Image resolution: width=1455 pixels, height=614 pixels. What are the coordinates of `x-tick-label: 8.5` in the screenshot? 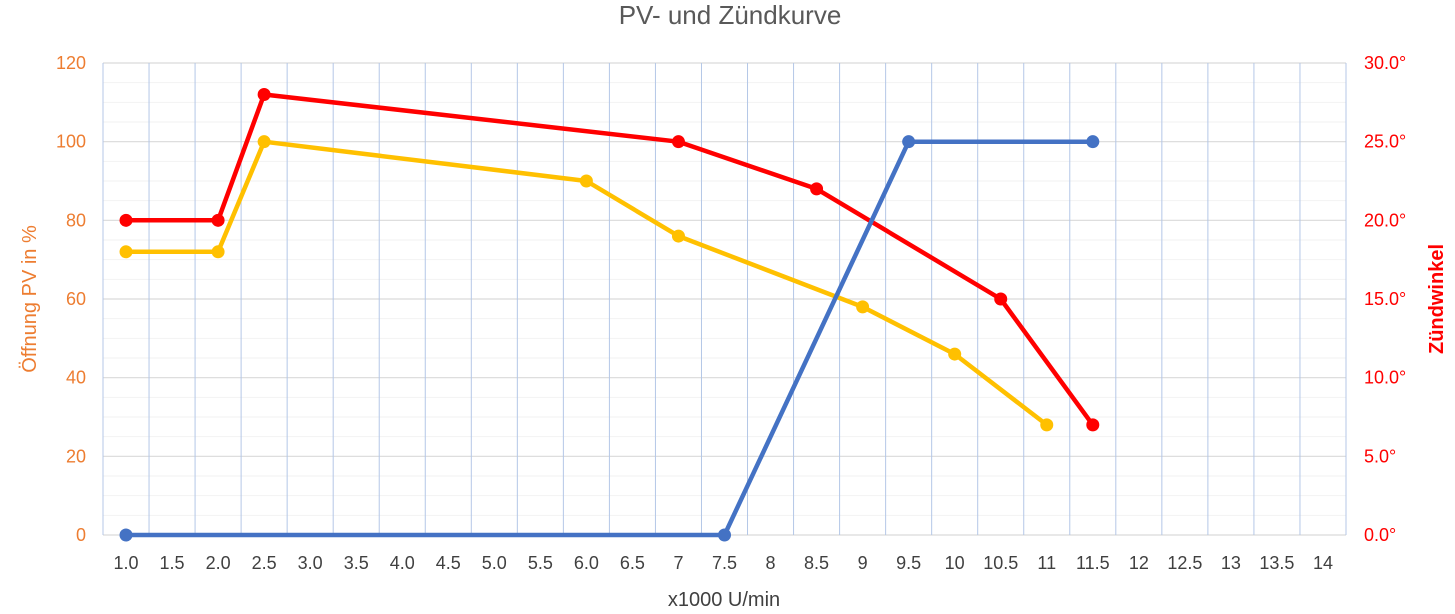 It's located at (816, 563).